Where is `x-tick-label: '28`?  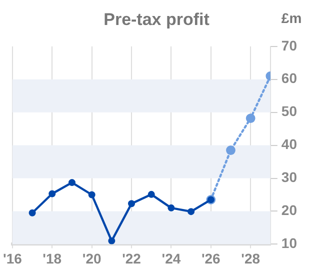
x-tick-label: '28 is located at coordinates (250, 258).